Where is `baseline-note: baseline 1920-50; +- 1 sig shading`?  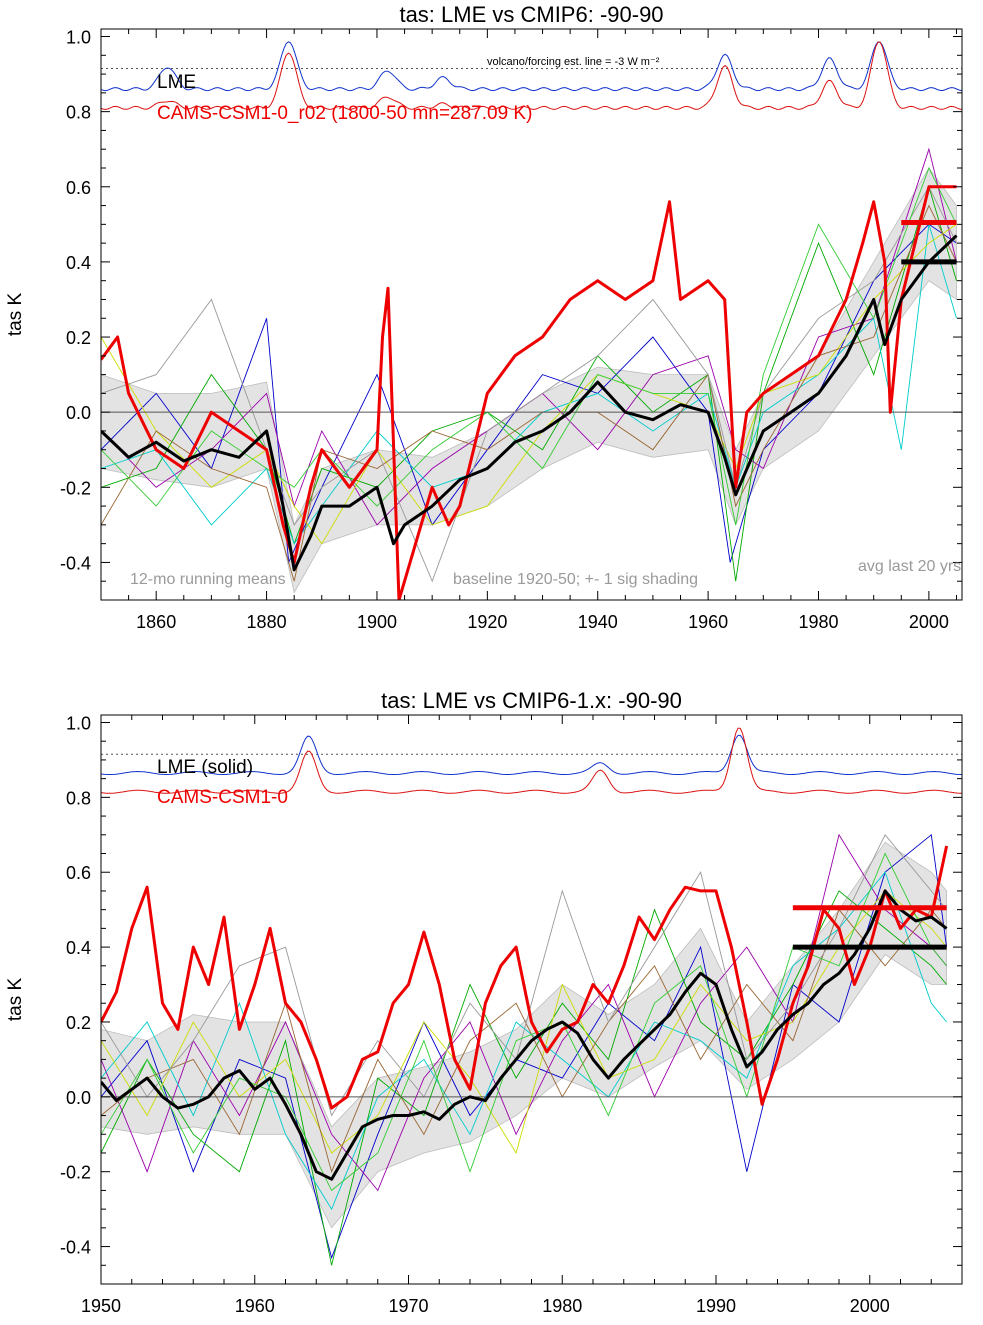 baseline-note: baseline 1920-50; +- 1 sig shading is located at coordinates (575, 579).